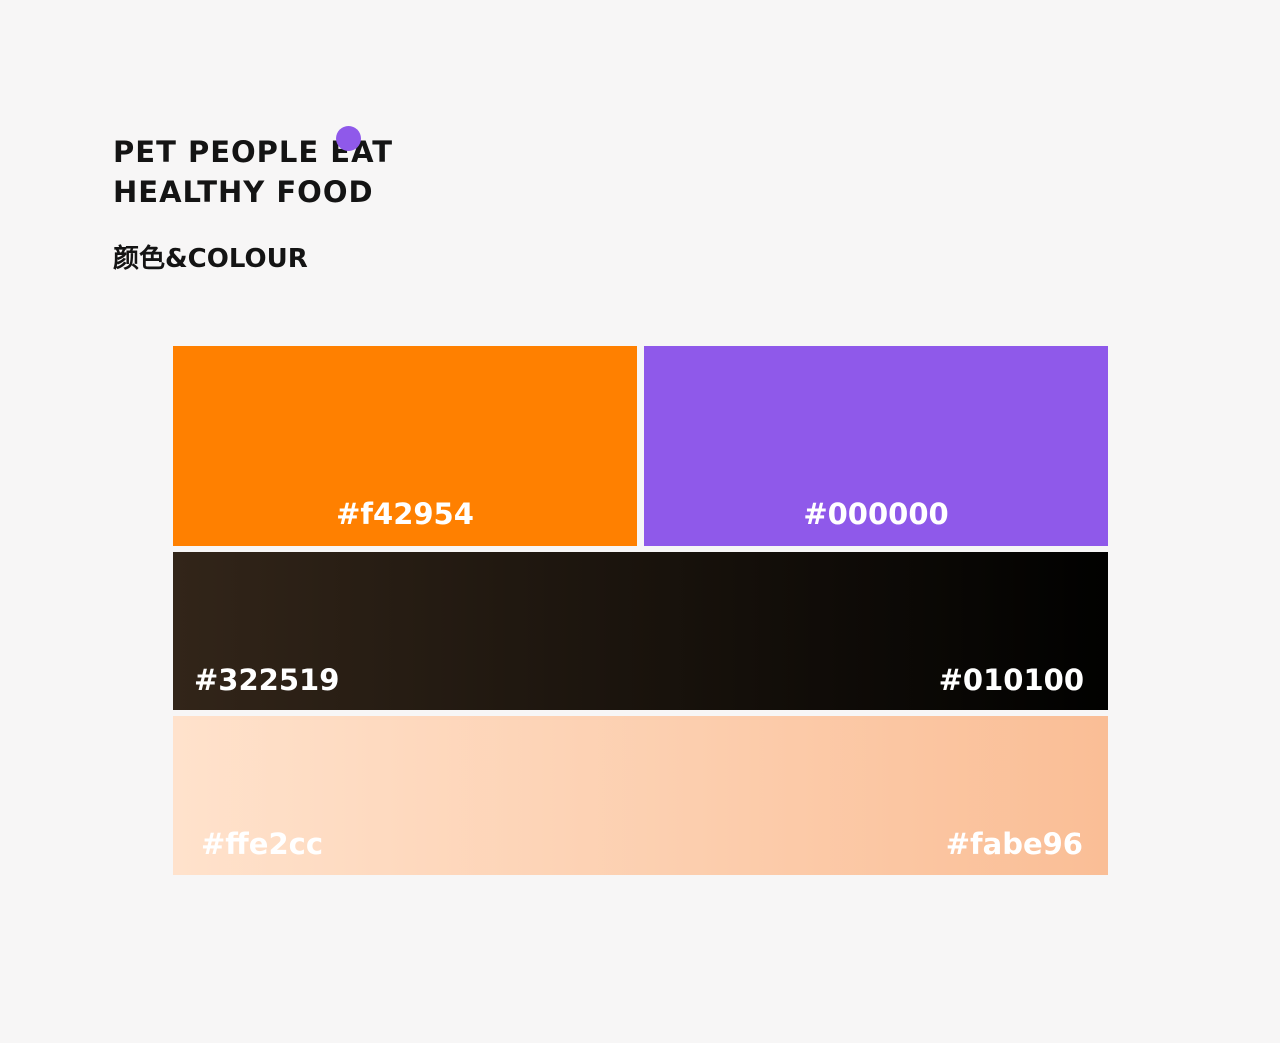  Describe the element at coordinates (405, 446) in the screenshot. I see `orange-swatch: #f42954` at that location.